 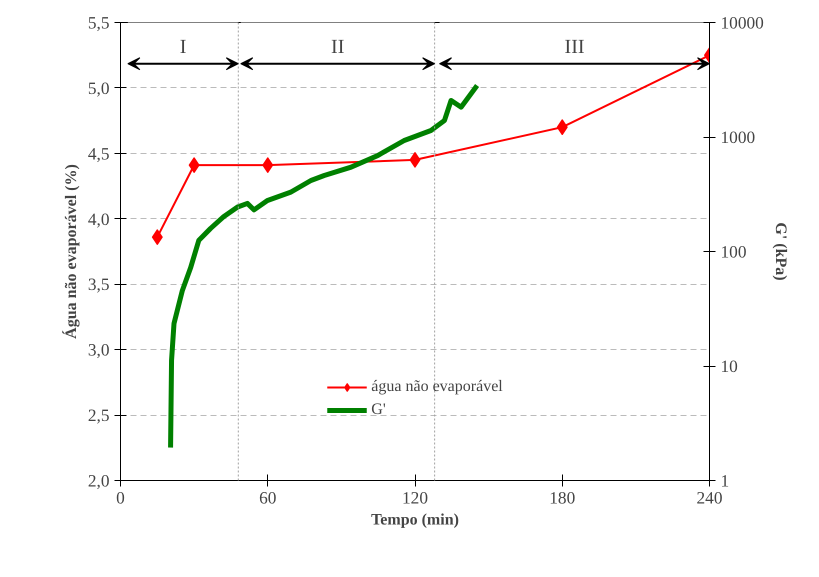 What do you see at coordinates (725, 481) in the screenshot?
I see `y2-tick-label: 1` at bounding box center [725, 481].